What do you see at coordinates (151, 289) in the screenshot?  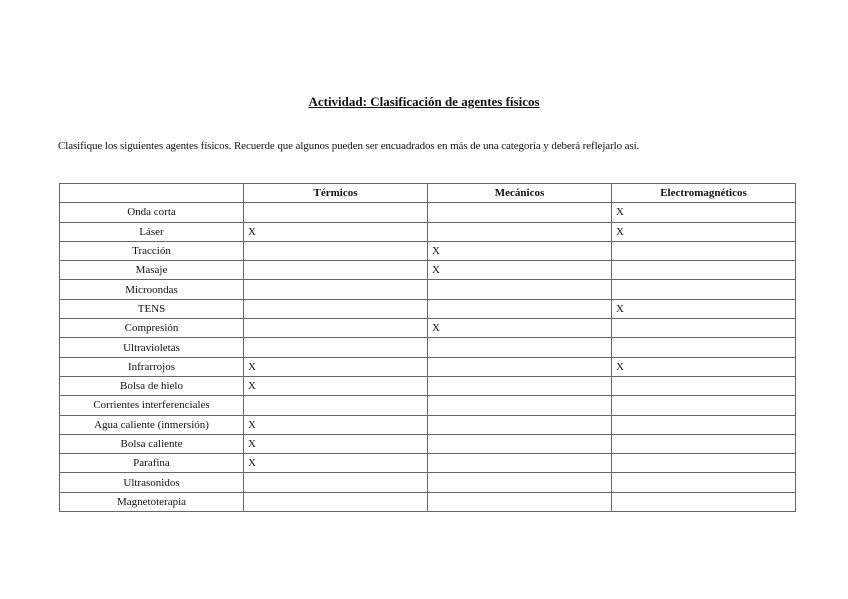 I see `agent-name: Microondas` at bounding box center [151, 289].